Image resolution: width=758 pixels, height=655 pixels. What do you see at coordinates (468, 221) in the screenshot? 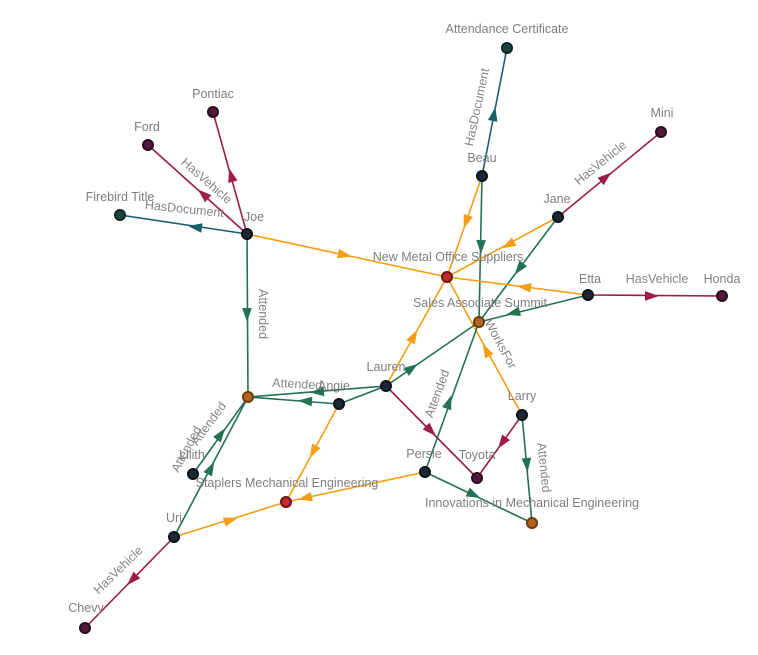
I see `arrowhead-beau-nmos` at bounding box center [468, 221].